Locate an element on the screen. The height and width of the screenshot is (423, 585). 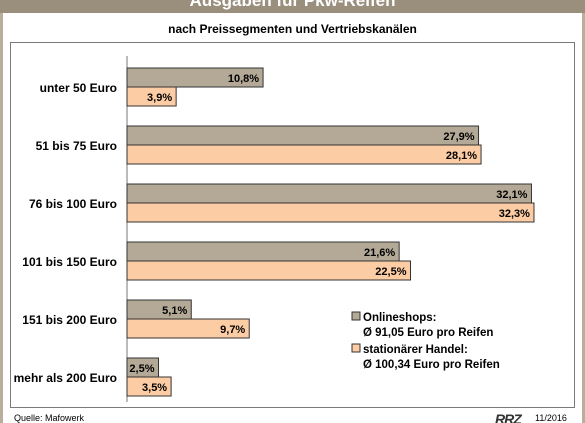
data-label: 9,7% is located at coordinates (232, 330).